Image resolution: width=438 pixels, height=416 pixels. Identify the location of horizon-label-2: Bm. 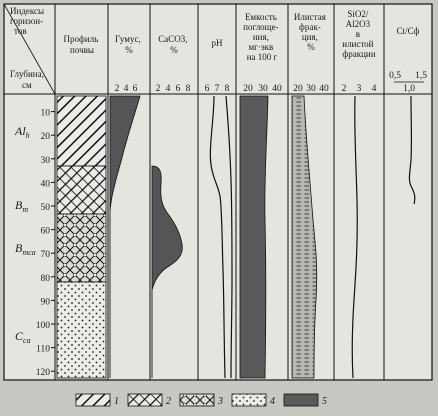
(21, 206).